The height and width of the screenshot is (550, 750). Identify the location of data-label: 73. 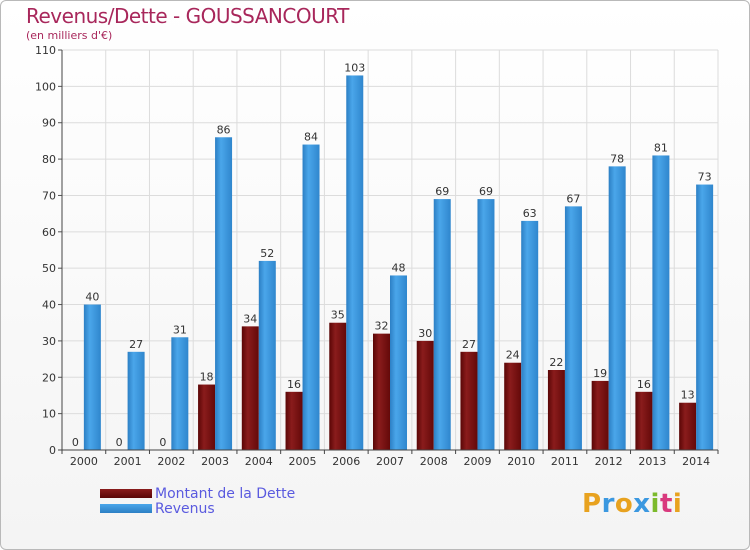
(705, 177).